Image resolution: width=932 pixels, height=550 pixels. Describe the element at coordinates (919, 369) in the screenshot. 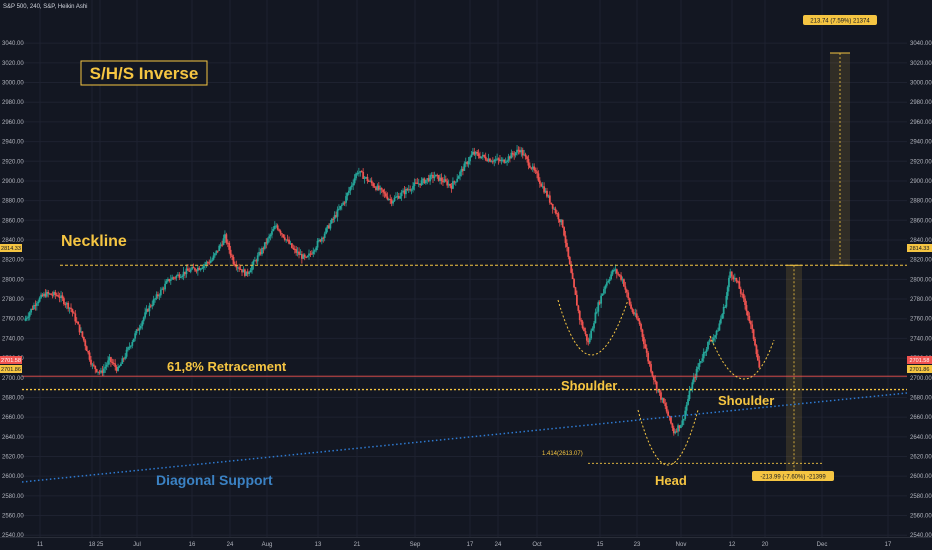

I see `price-badge-right-retracement: 2701.86` at that location.